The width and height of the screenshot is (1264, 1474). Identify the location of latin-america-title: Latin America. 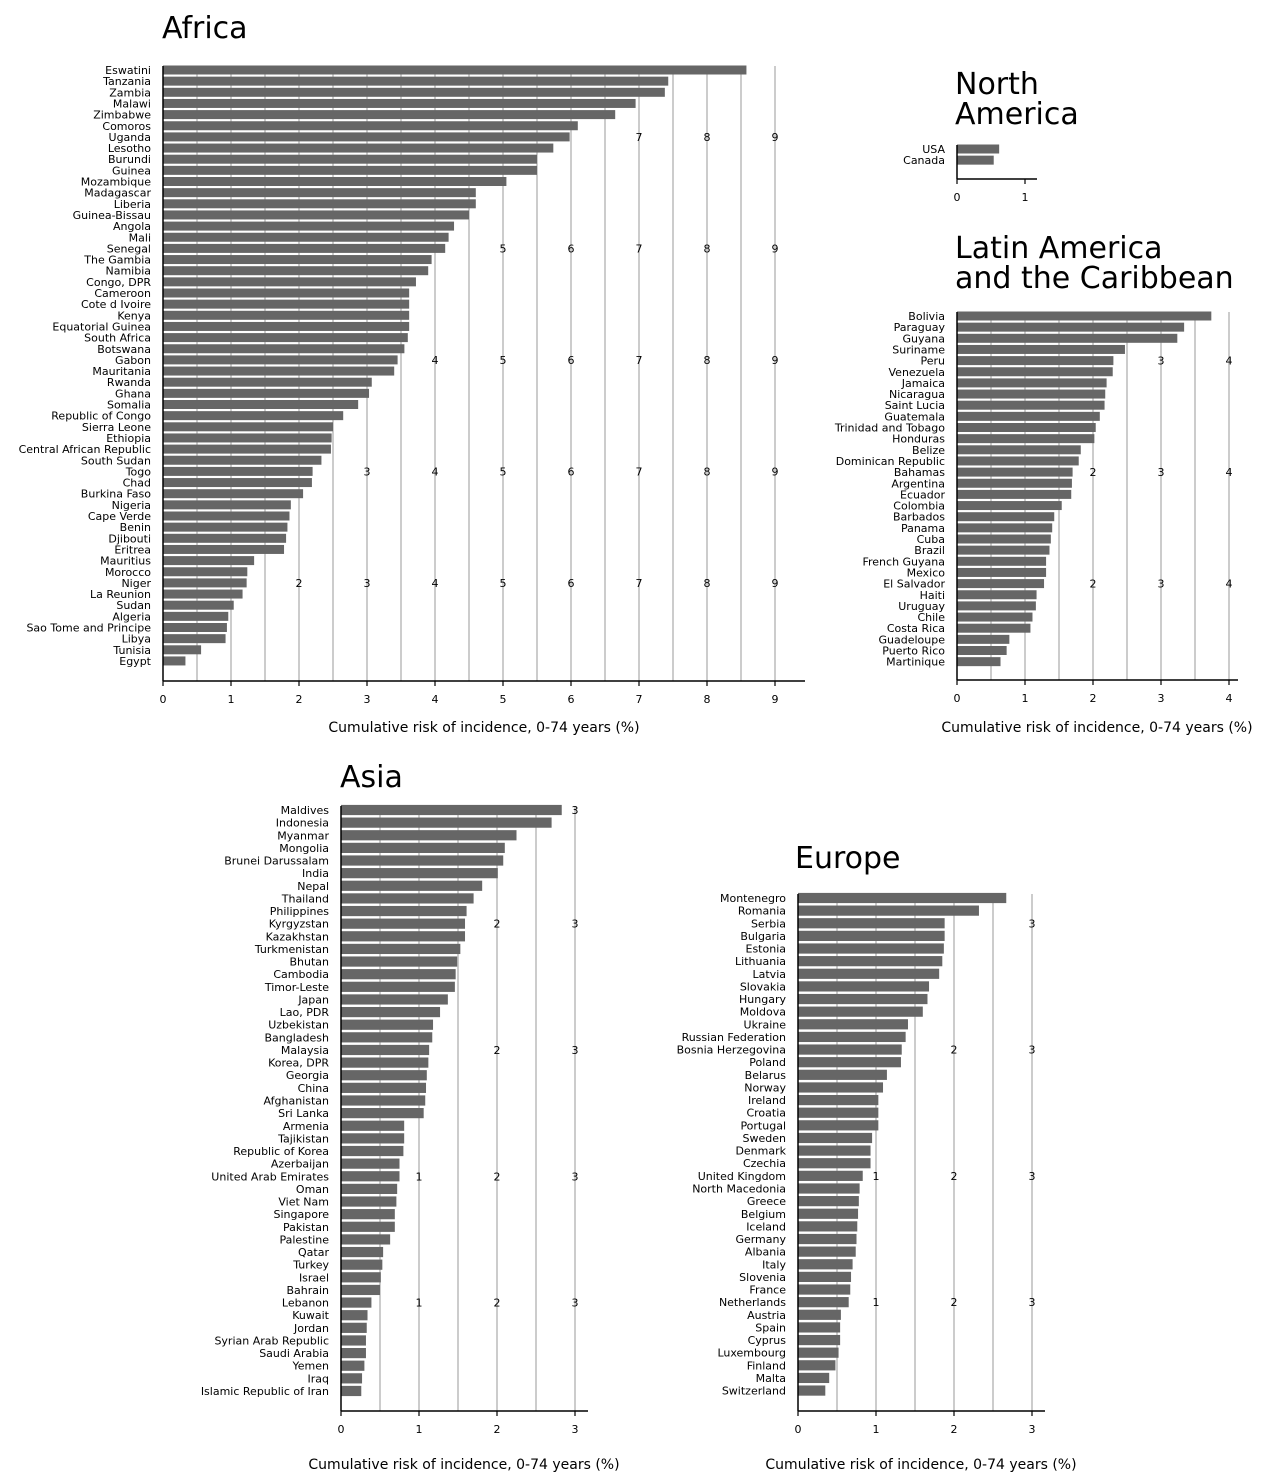
(1059, 248).